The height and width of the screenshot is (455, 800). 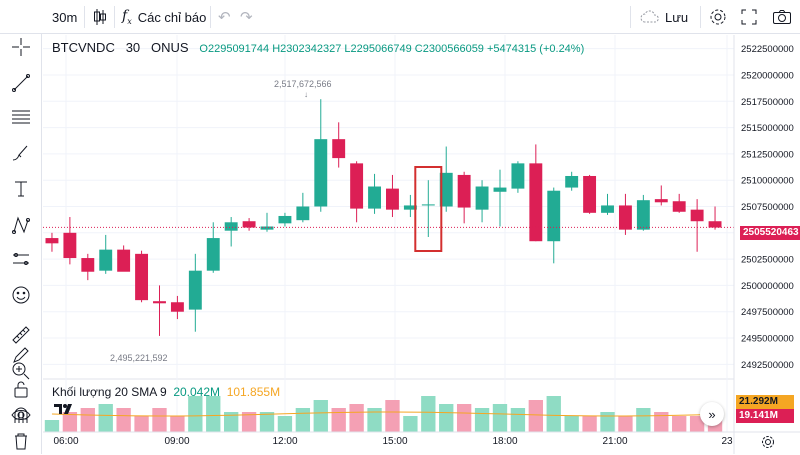 What do you see at coordinates (170, 47) in the screenshot?
I see `legend-exchange: ONUS` at bounding box center [170, 47].